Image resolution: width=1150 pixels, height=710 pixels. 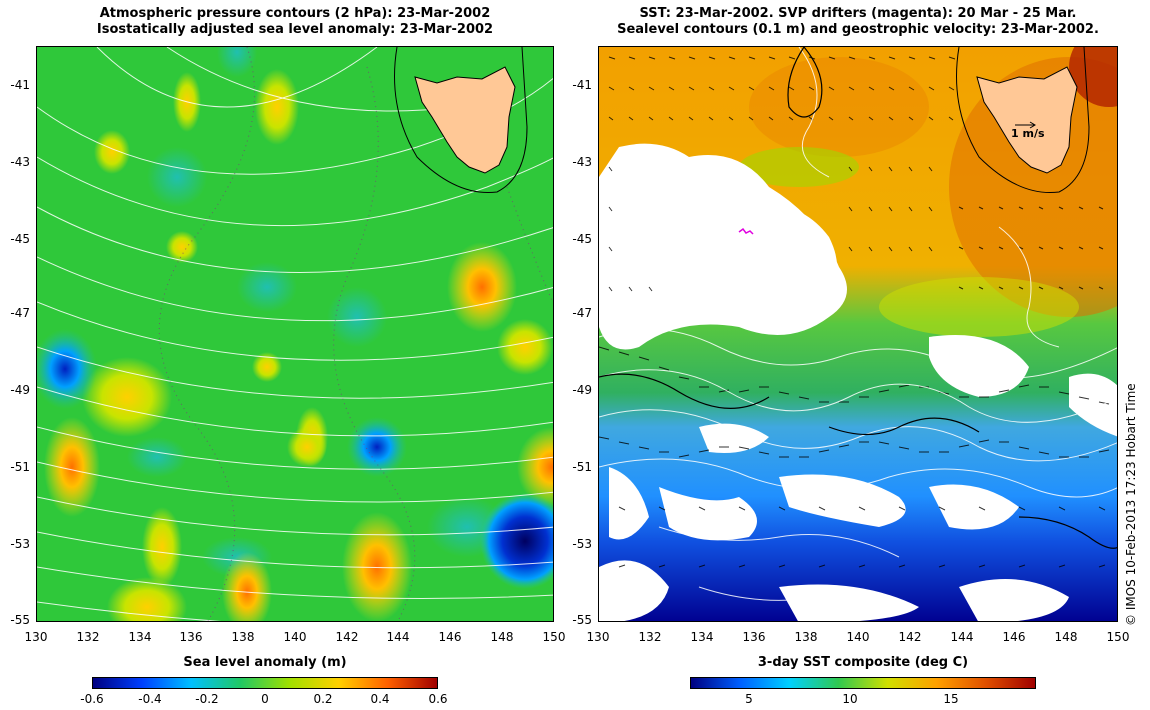 What do you see at coordinates (1025, 125) in the screenshot?
I see `velocity-scale-arrow` at bounding box center [1025, 125].